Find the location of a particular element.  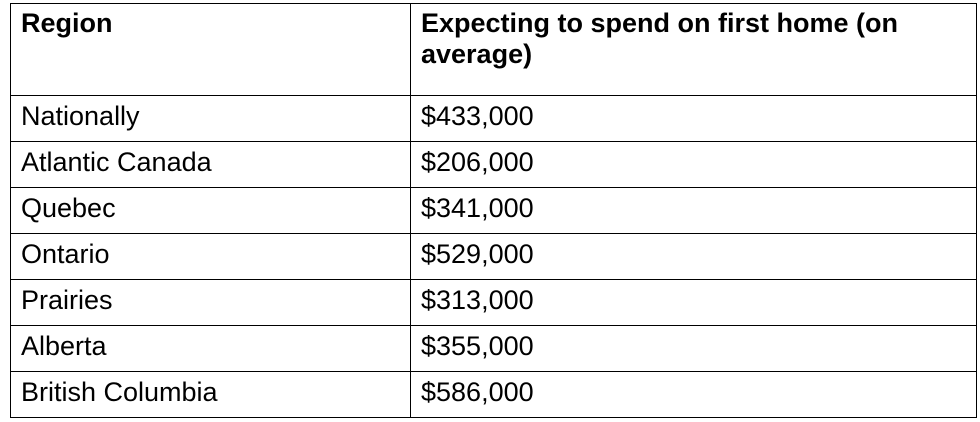

header-region: Region is located at coordinates (210, 49).